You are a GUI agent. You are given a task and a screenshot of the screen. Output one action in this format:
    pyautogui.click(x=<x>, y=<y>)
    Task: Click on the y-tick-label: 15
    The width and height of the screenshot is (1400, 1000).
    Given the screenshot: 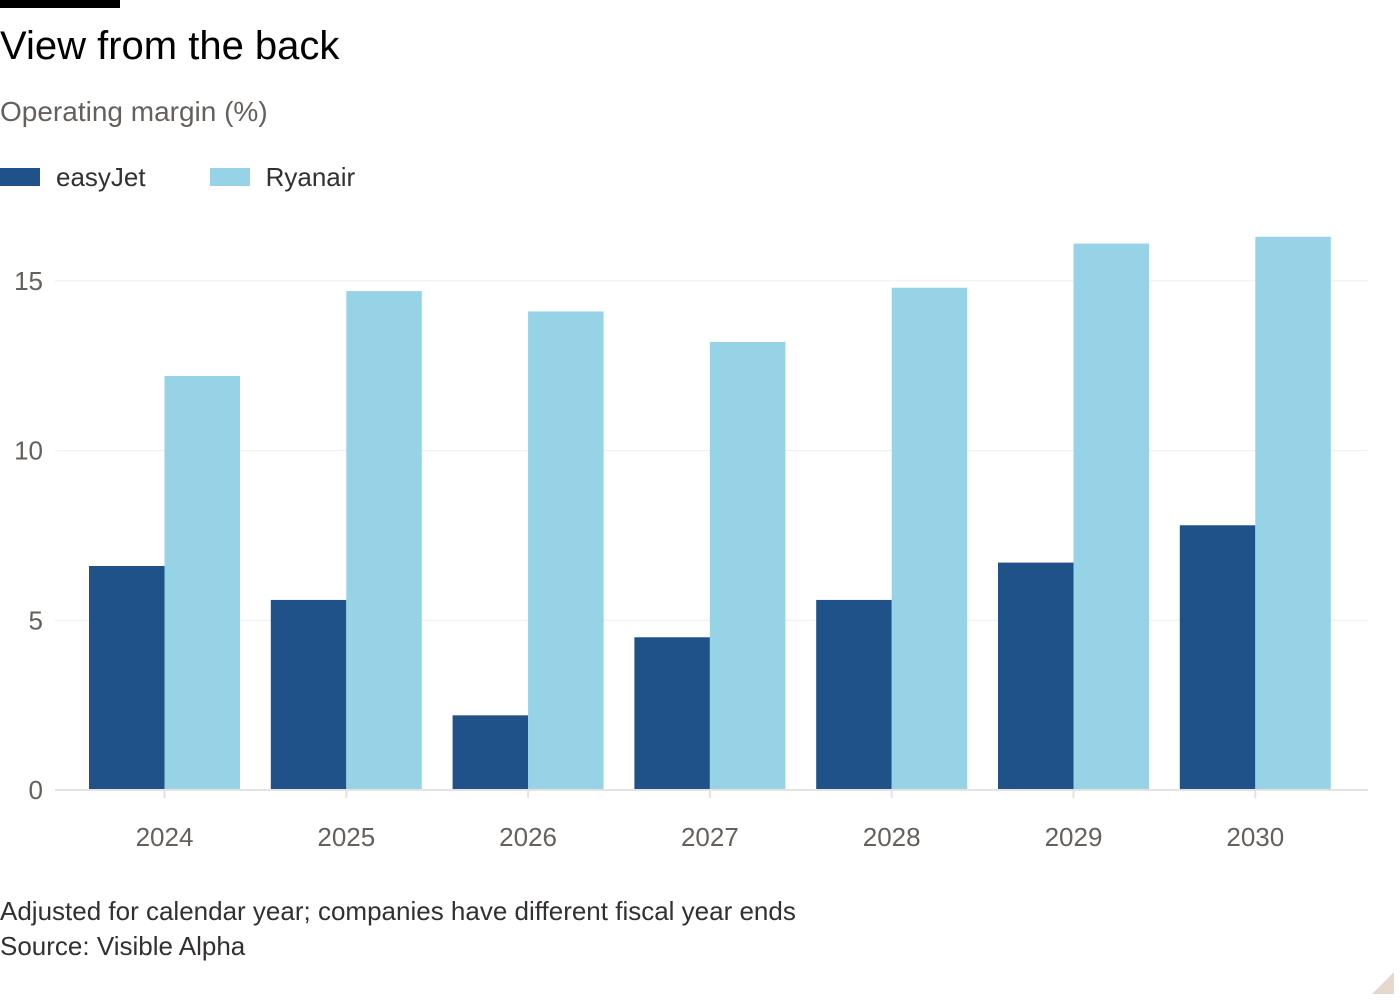 What is the action you would take?
    pyautogui.click(x=28, y=281)
    